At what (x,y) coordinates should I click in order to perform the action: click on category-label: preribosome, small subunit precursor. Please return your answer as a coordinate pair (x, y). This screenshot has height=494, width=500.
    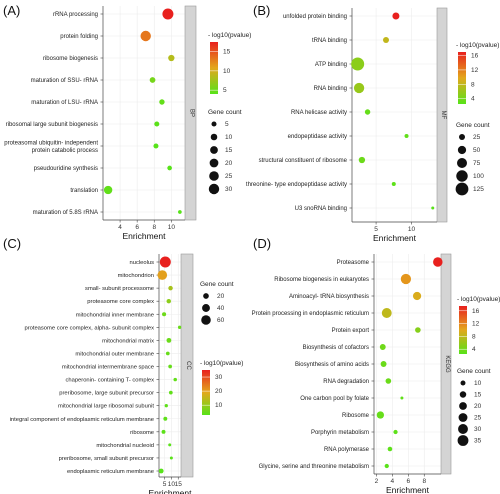
    Looking at the image, I should click on (106, 459).